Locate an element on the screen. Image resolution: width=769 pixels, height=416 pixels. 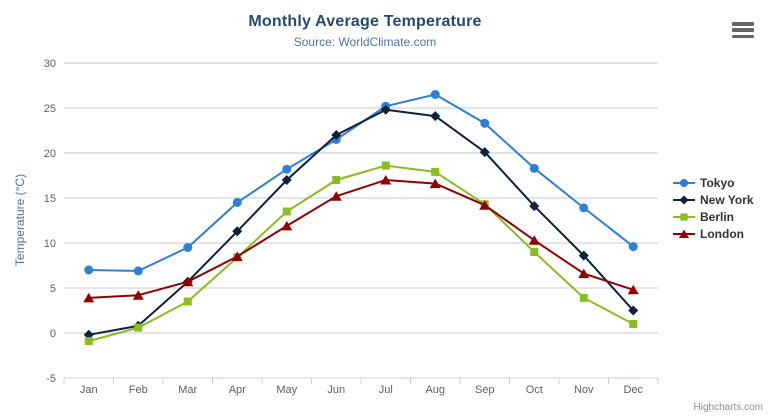
x-axis-tick-label: Nov is located at coordinates (584, 390).